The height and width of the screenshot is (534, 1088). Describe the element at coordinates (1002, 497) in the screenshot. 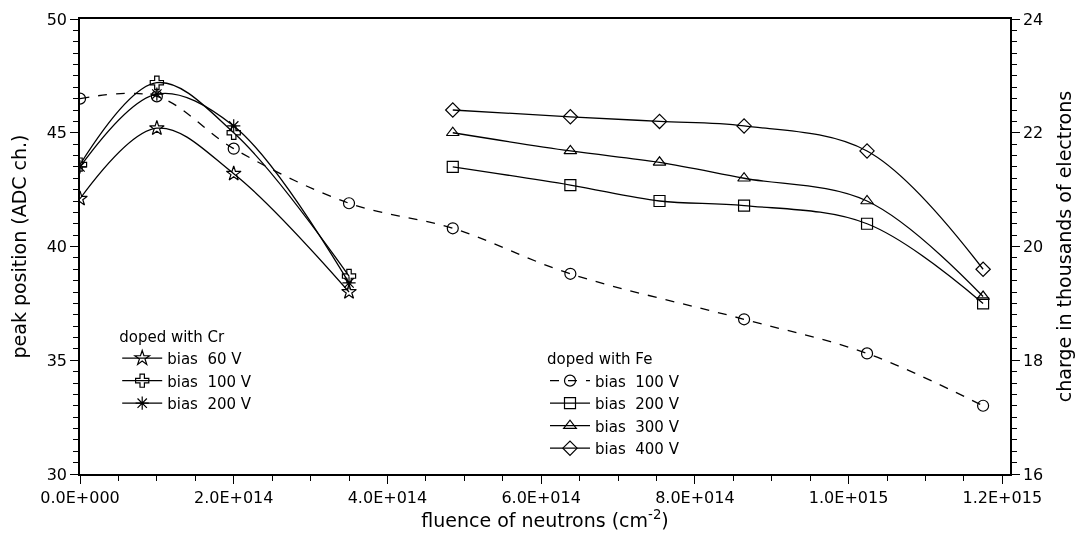

I see `x-tick-label: 1.2E+015` at that location.